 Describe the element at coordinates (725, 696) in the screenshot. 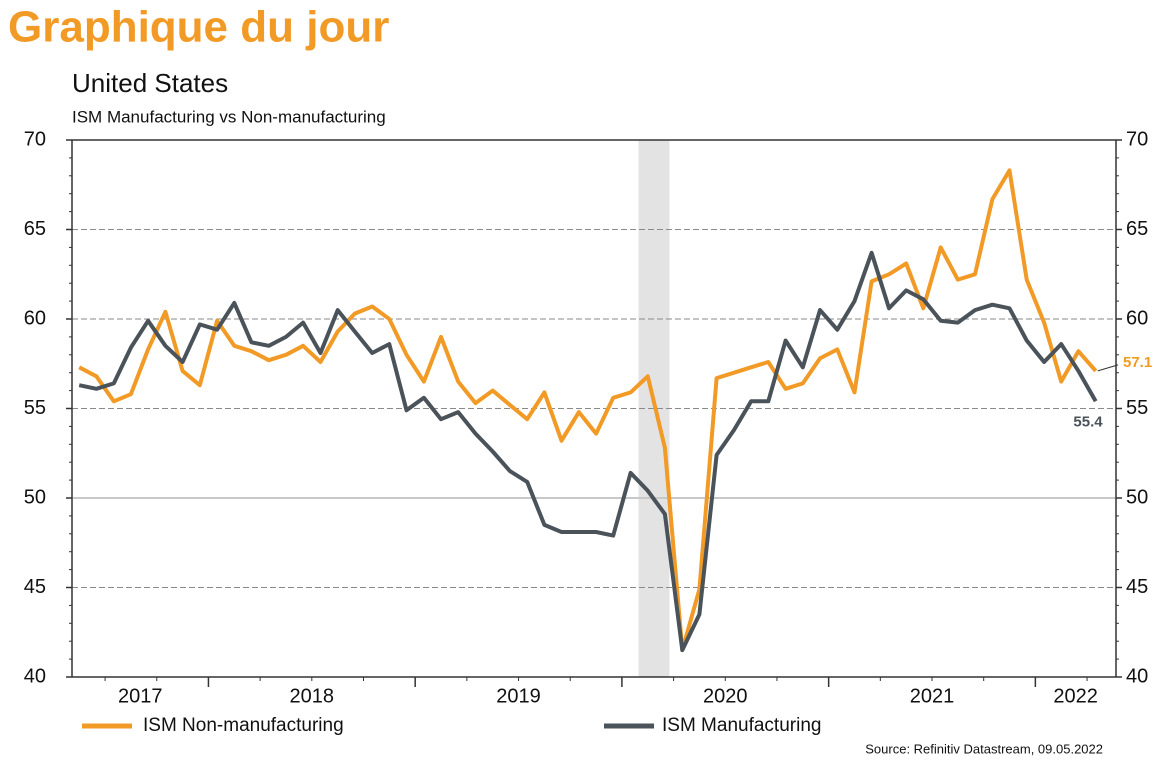

I see `x-tick-label: 2020` at that location.